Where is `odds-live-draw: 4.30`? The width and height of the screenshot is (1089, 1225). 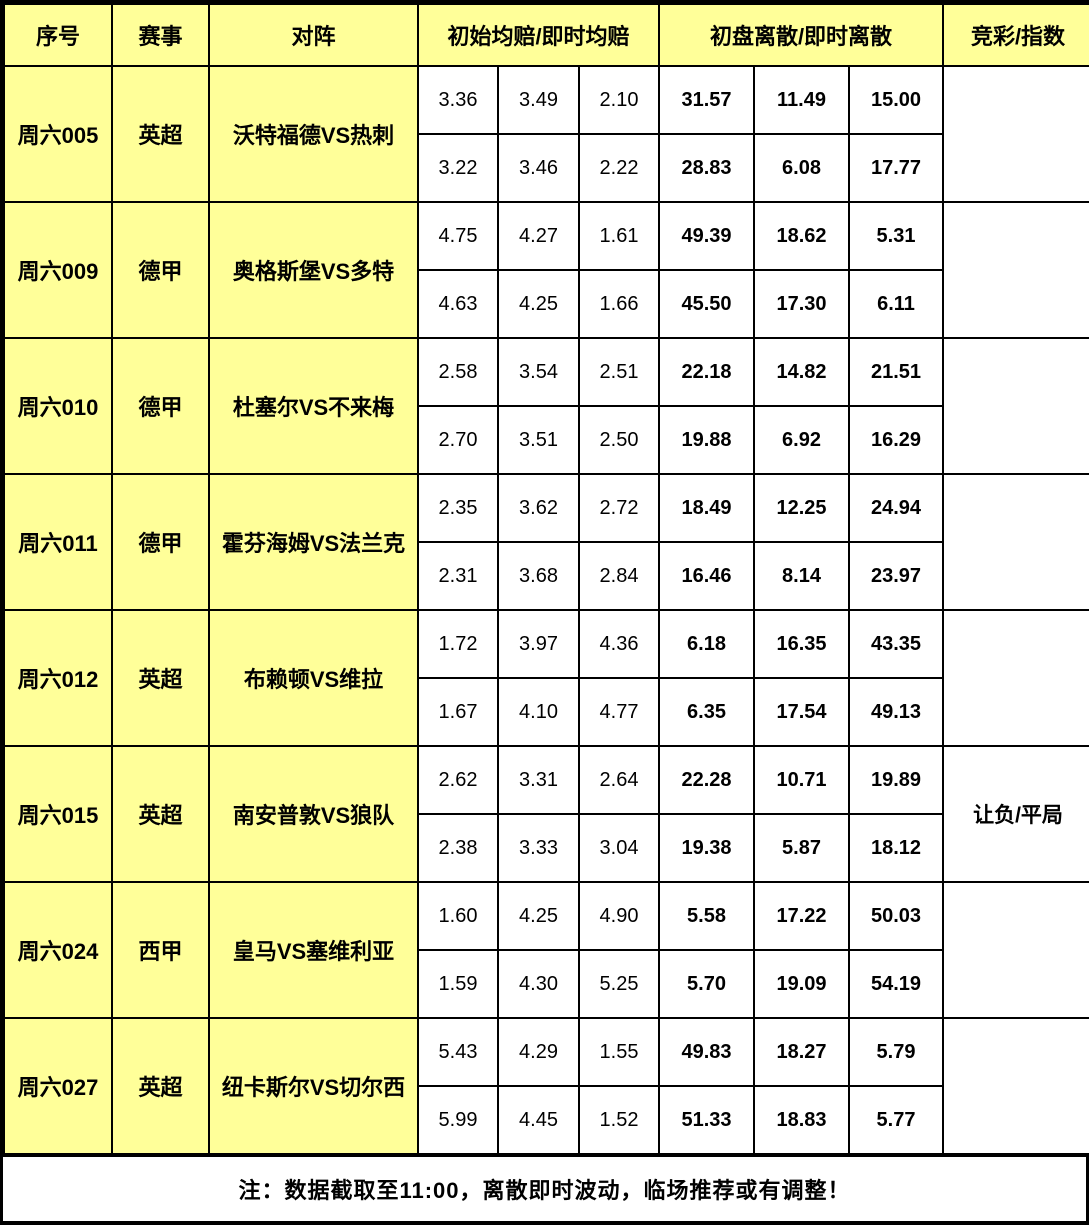
odds-live-draw: 4.30 is located at coordinates (538, 984).